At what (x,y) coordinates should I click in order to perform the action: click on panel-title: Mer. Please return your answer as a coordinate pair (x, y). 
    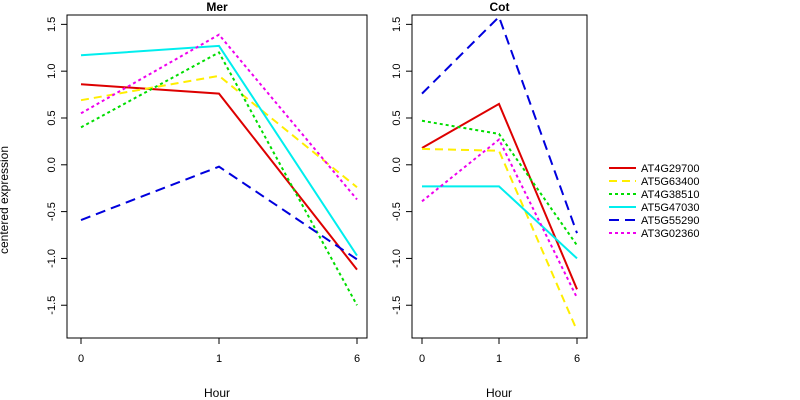
    Looking at the image, I should click on (217, 7).